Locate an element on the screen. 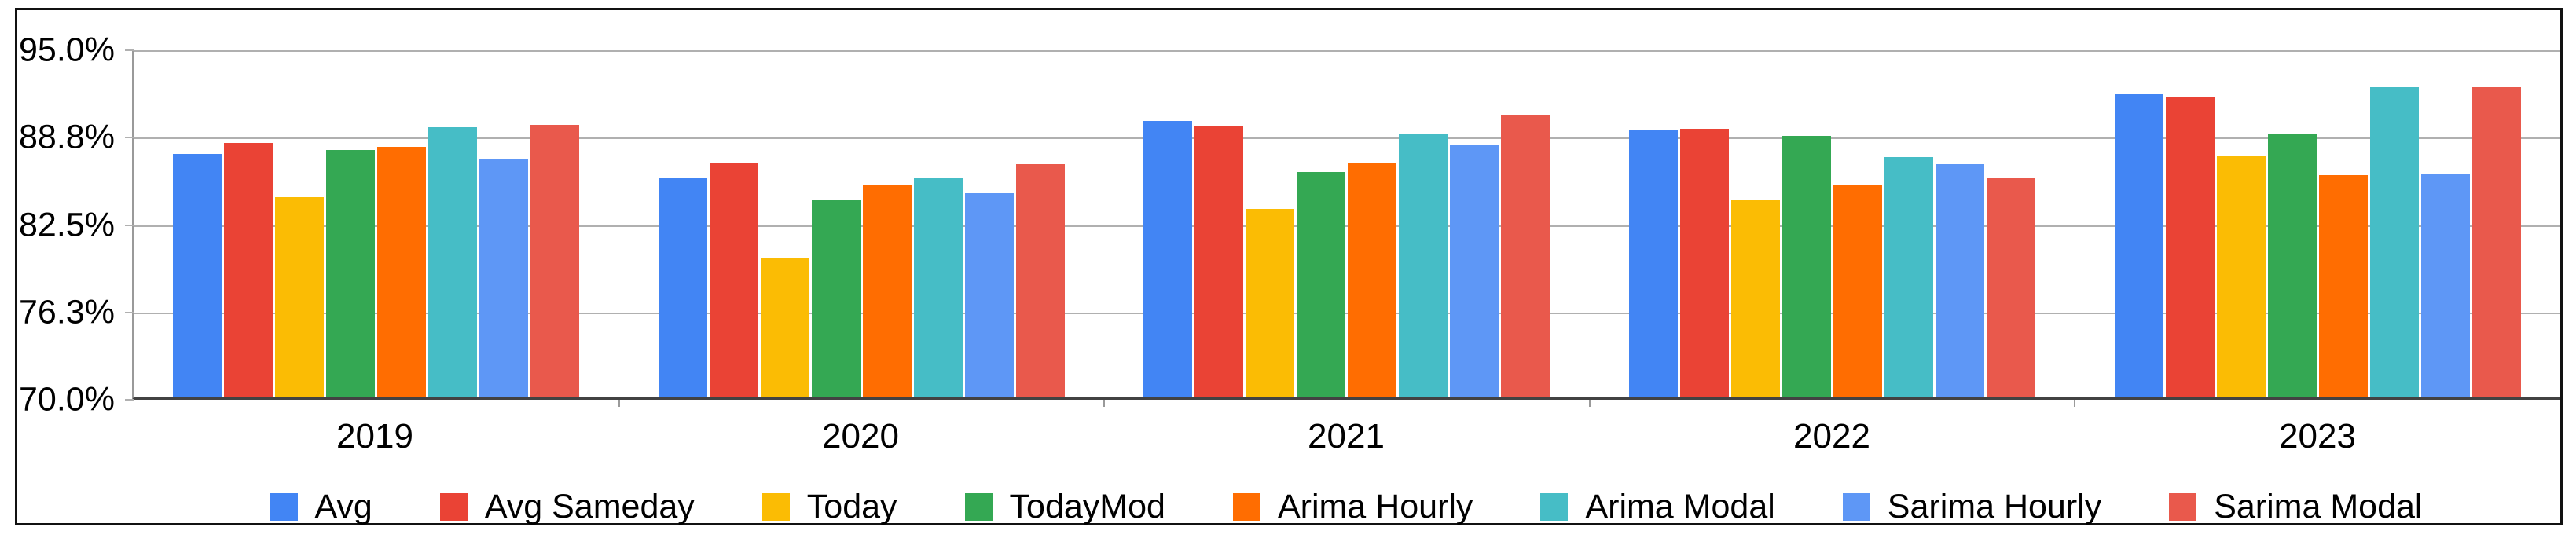 This screenshot has width=2576, height=538. x-axis-label-2021: 2021 is located at coordinates (1346, 436).